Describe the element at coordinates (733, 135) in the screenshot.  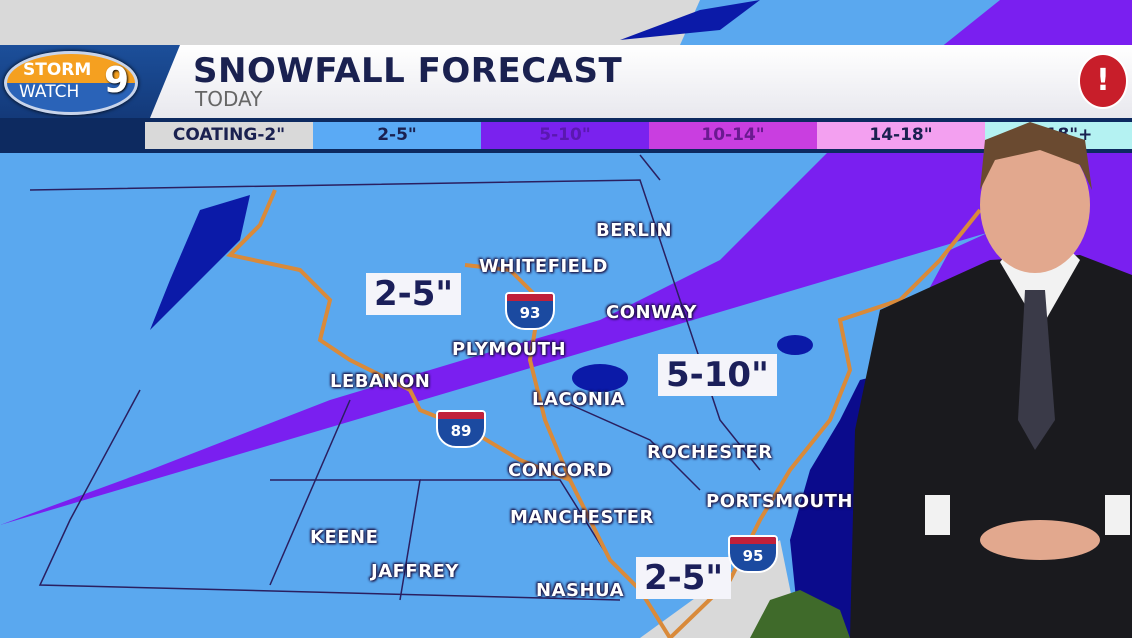
I see `legend-item-10-14: 10-14"` at that location.